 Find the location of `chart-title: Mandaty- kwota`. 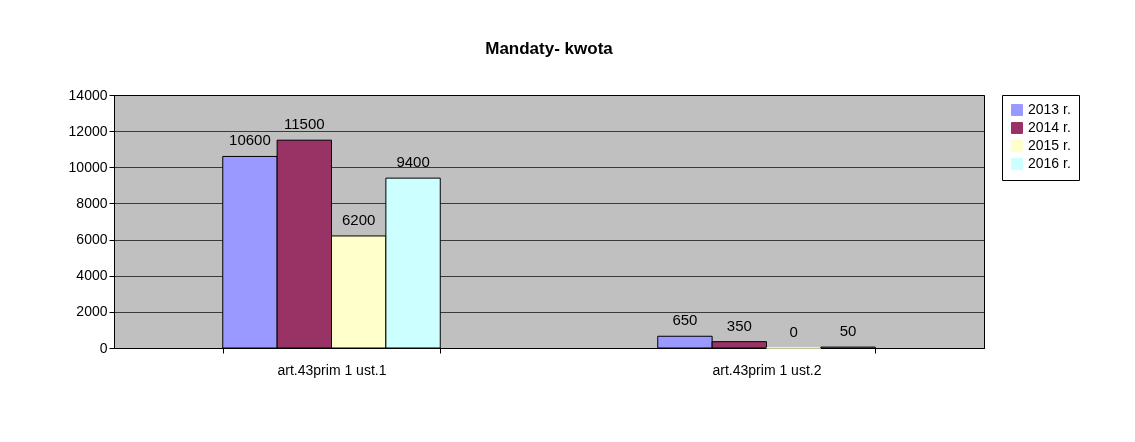

chart-title: Mandaty- kwota is located at coordinates (549, 48).